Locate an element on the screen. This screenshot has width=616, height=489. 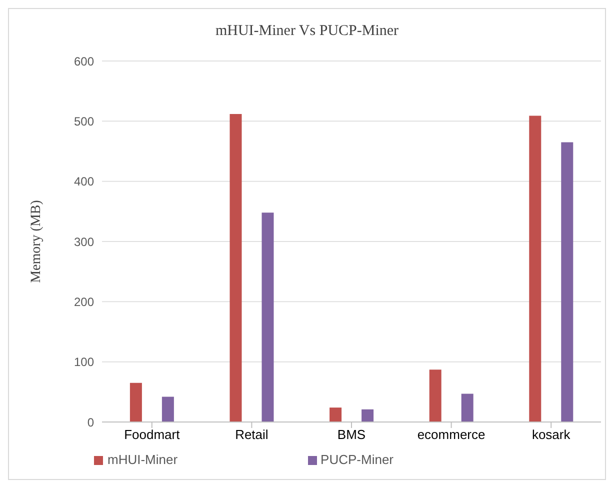
legend-label: PUCP-Miner is located at coordinates (357, 459).